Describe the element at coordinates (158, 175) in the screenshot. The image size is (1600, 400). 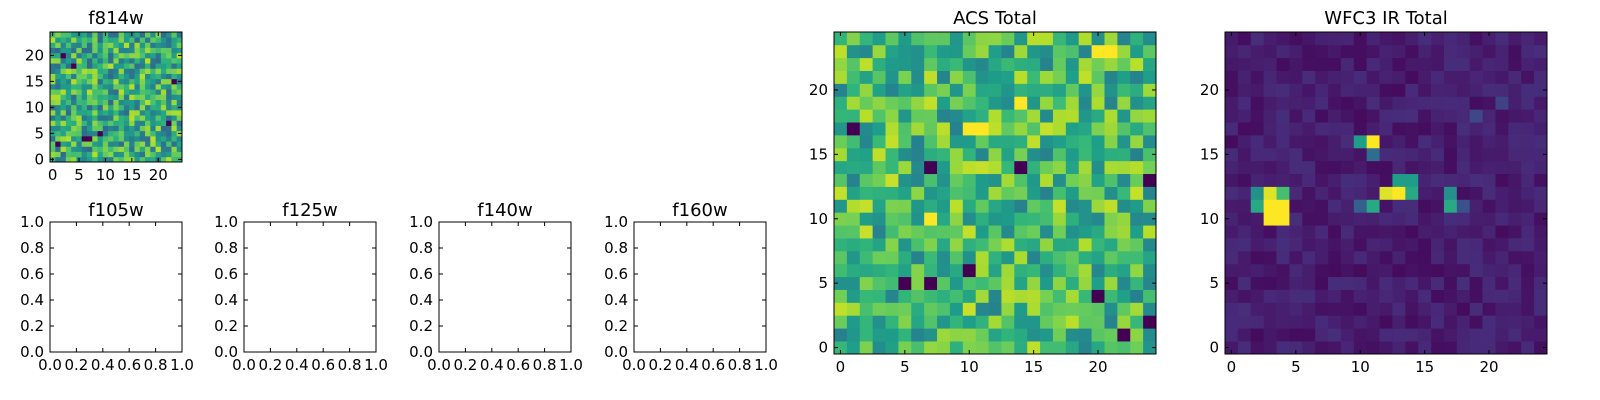
I see `x-tick-label: 20` at that location.